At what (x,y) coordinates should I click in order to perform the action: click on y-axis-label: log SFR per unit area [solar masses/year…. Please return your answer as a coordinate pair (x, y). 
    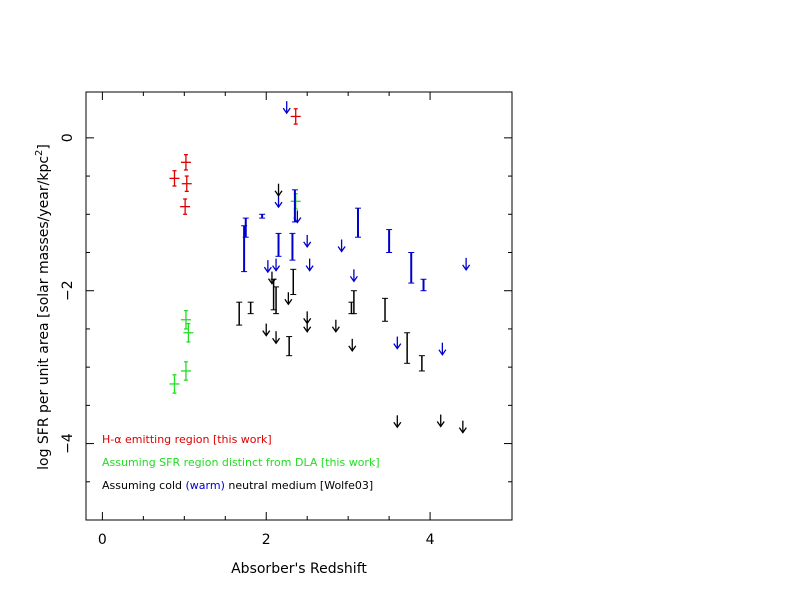
    Looking at the image, I should click on (43, 307).